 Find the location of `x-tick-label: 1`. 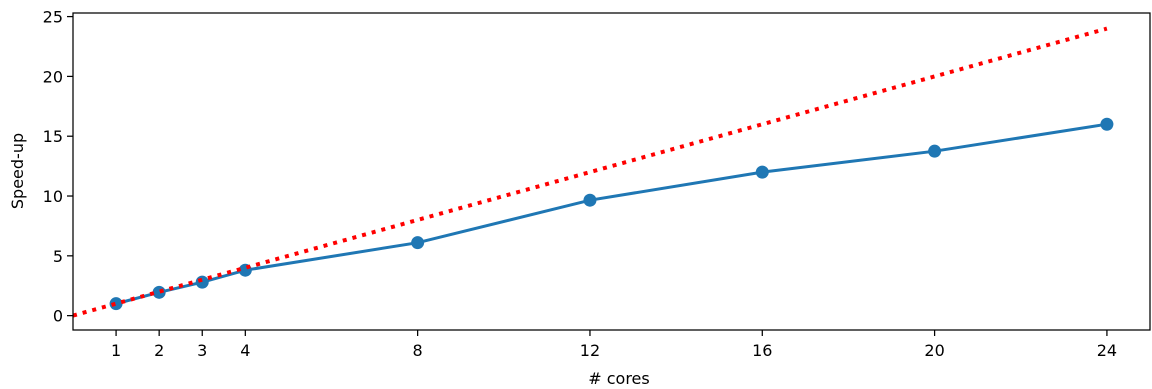

x-tick-label: 1 is located at coordinates (116, 350).